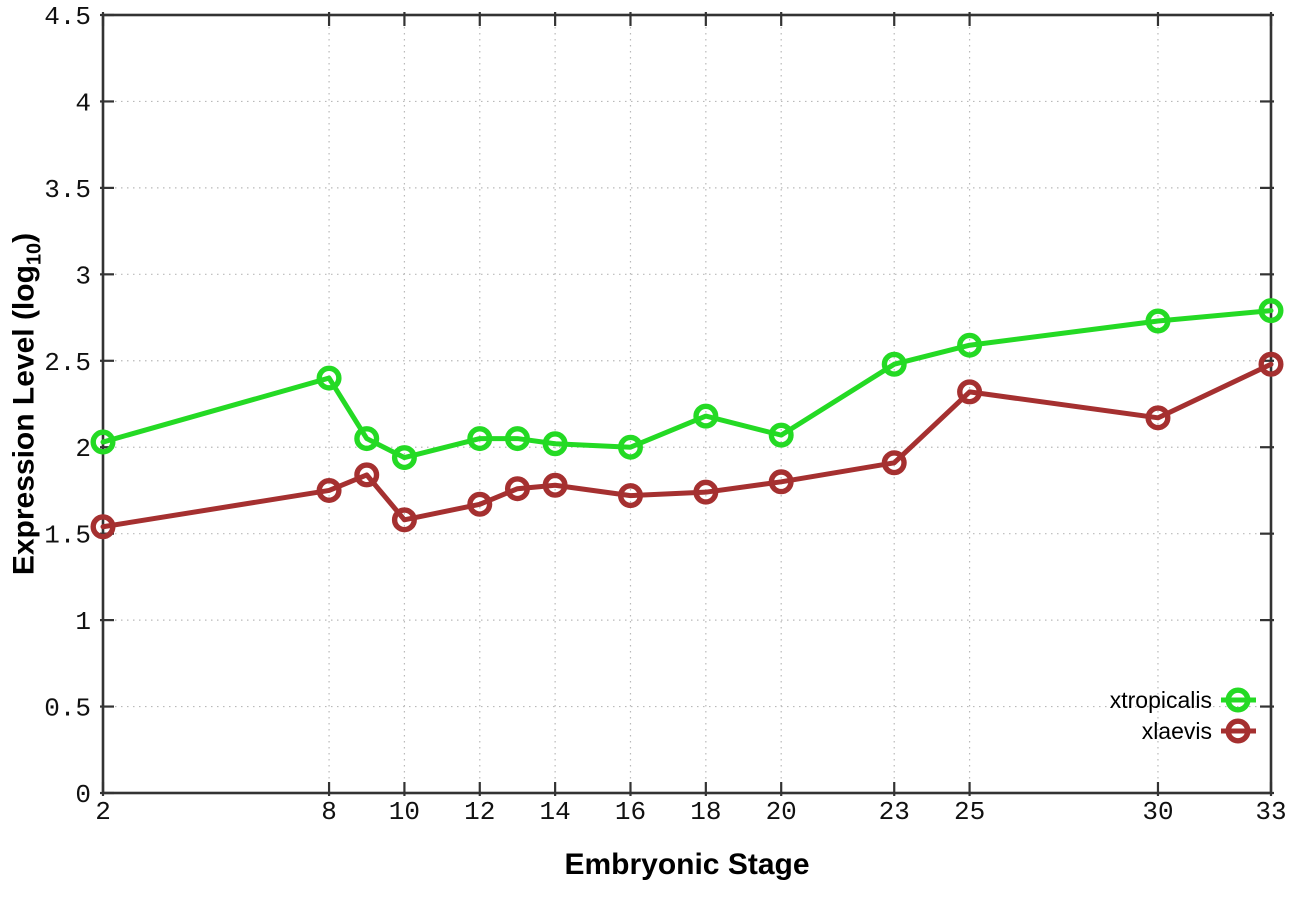  I want to click on y-tick-label: 2, so click(83, 449).